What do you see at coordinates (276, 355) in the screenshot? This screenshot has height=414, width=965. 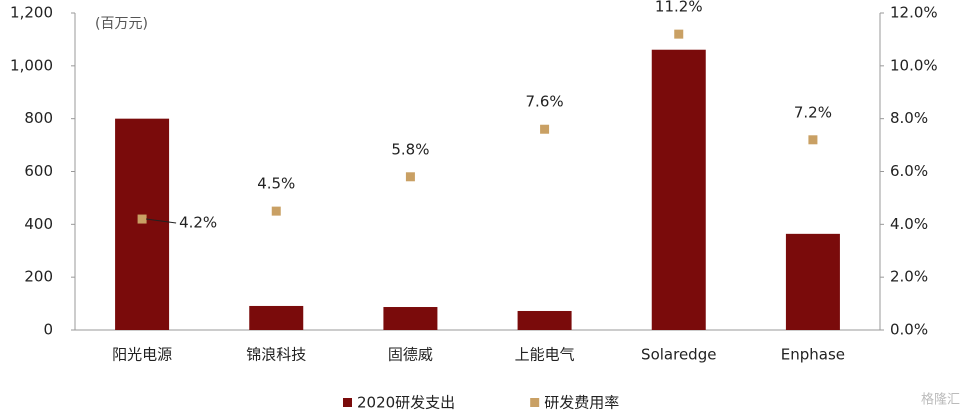 I see `x-tick-label: 锦浪科技` at bounding box center [276, 355].